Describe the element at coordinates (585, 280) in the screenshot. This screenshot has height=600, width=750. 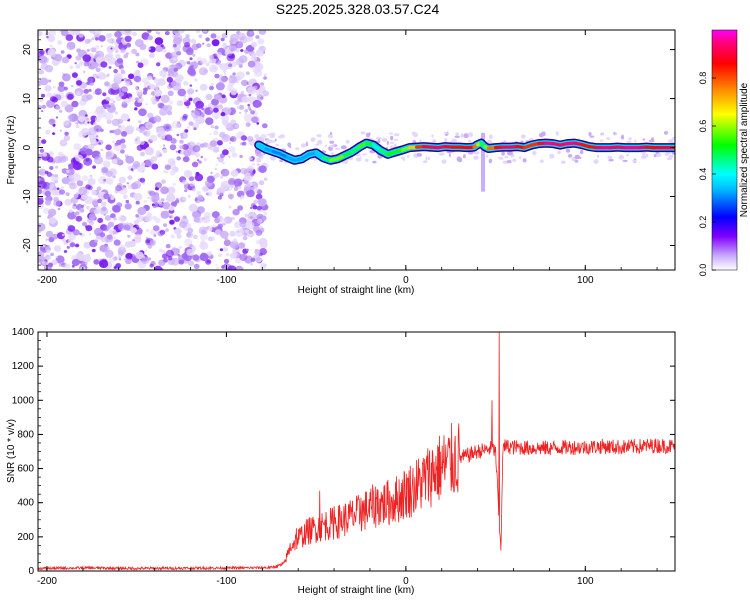
I see `spectrogram-x-tick-label: 100` at that location.